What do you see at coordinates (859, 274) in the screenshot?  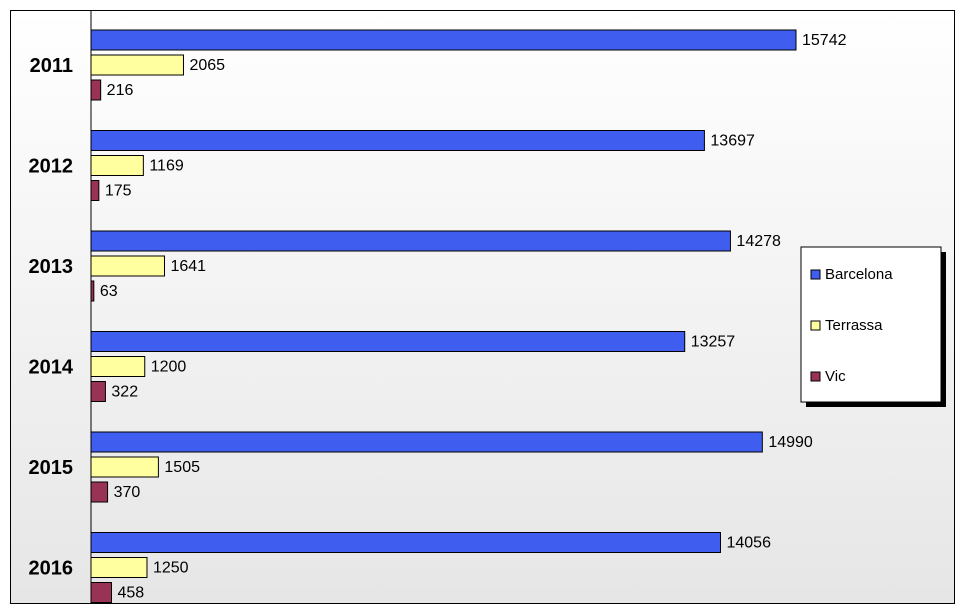 I see `legend-label-barcelona: Barcelona` at bounding box center [859, 274].